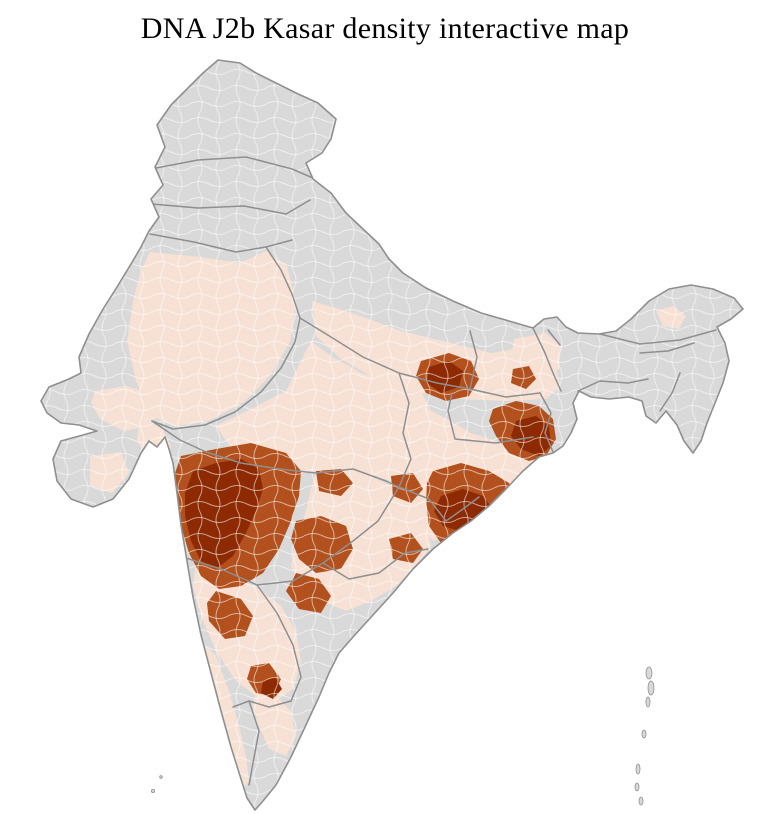  What do you see at coordinates (402, 736) in the screenshot?
I see `island-chain` at bounding box center [402, 736].